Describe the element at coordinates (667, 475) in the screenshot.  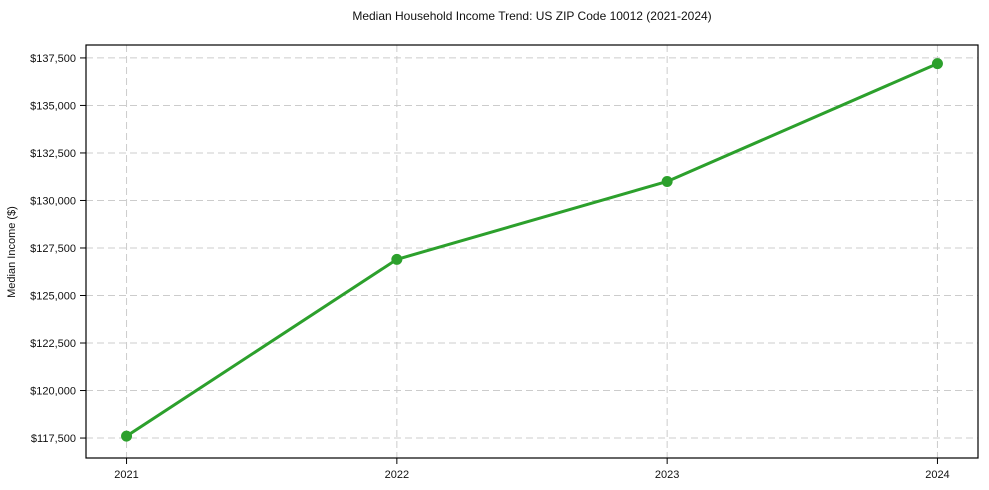
I see `x-tick-label: 2023` at that location.